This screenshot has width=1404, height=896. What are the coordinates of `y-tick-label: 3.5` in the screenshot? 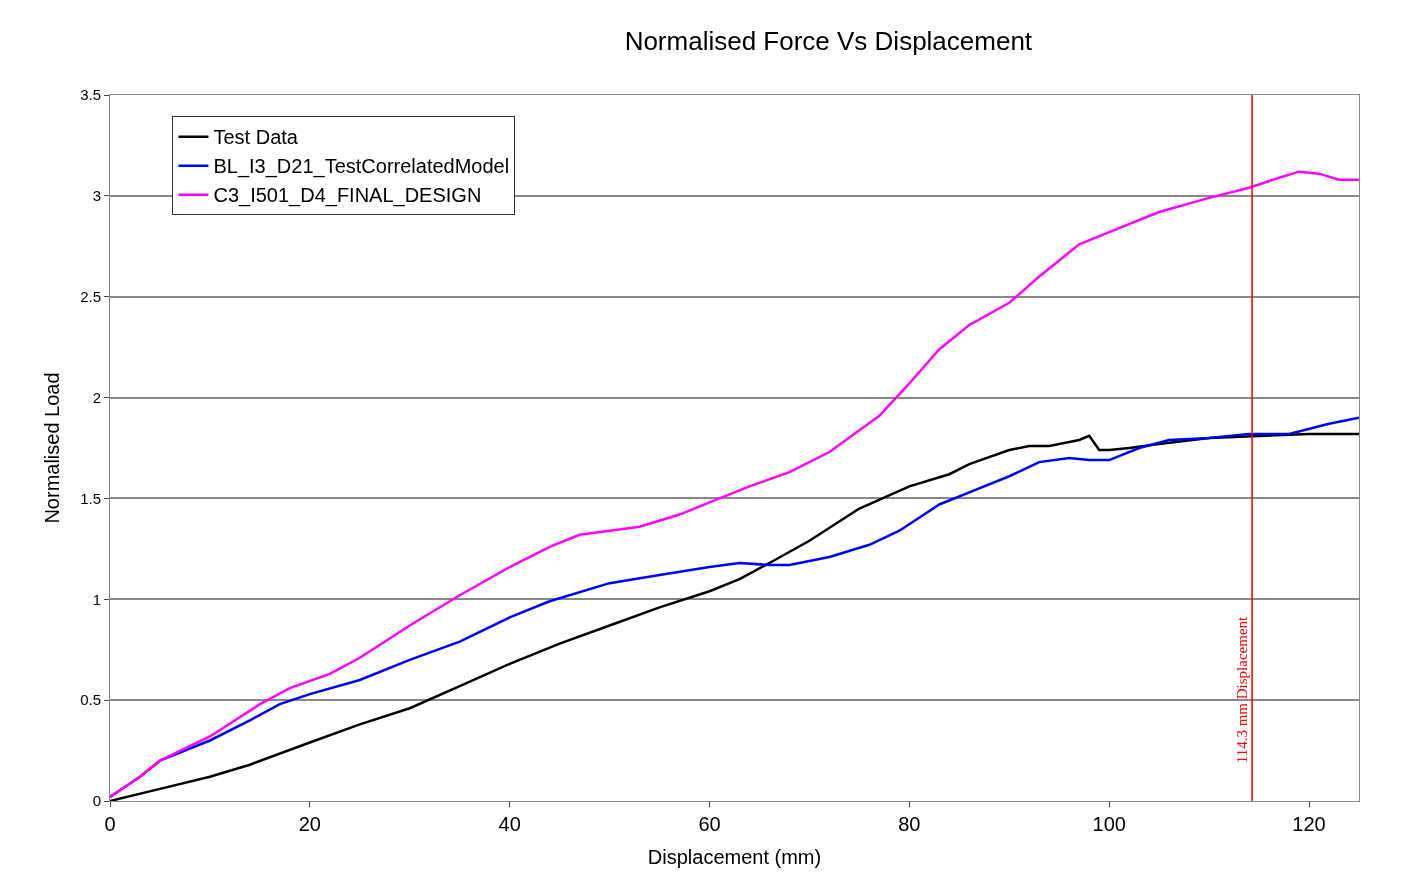 It's located at (90, 95).